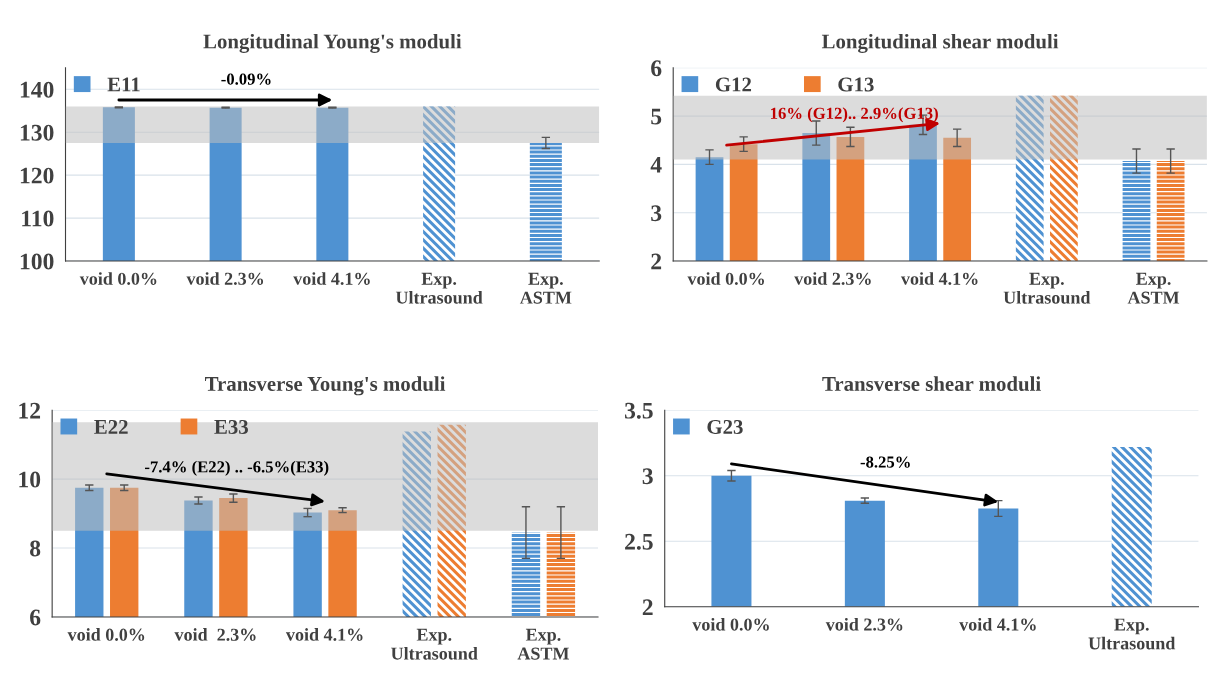 Image resolution: width=1213 pixels, height=678 pixels. I want to click on legend-label: E11, so click(123, 84).